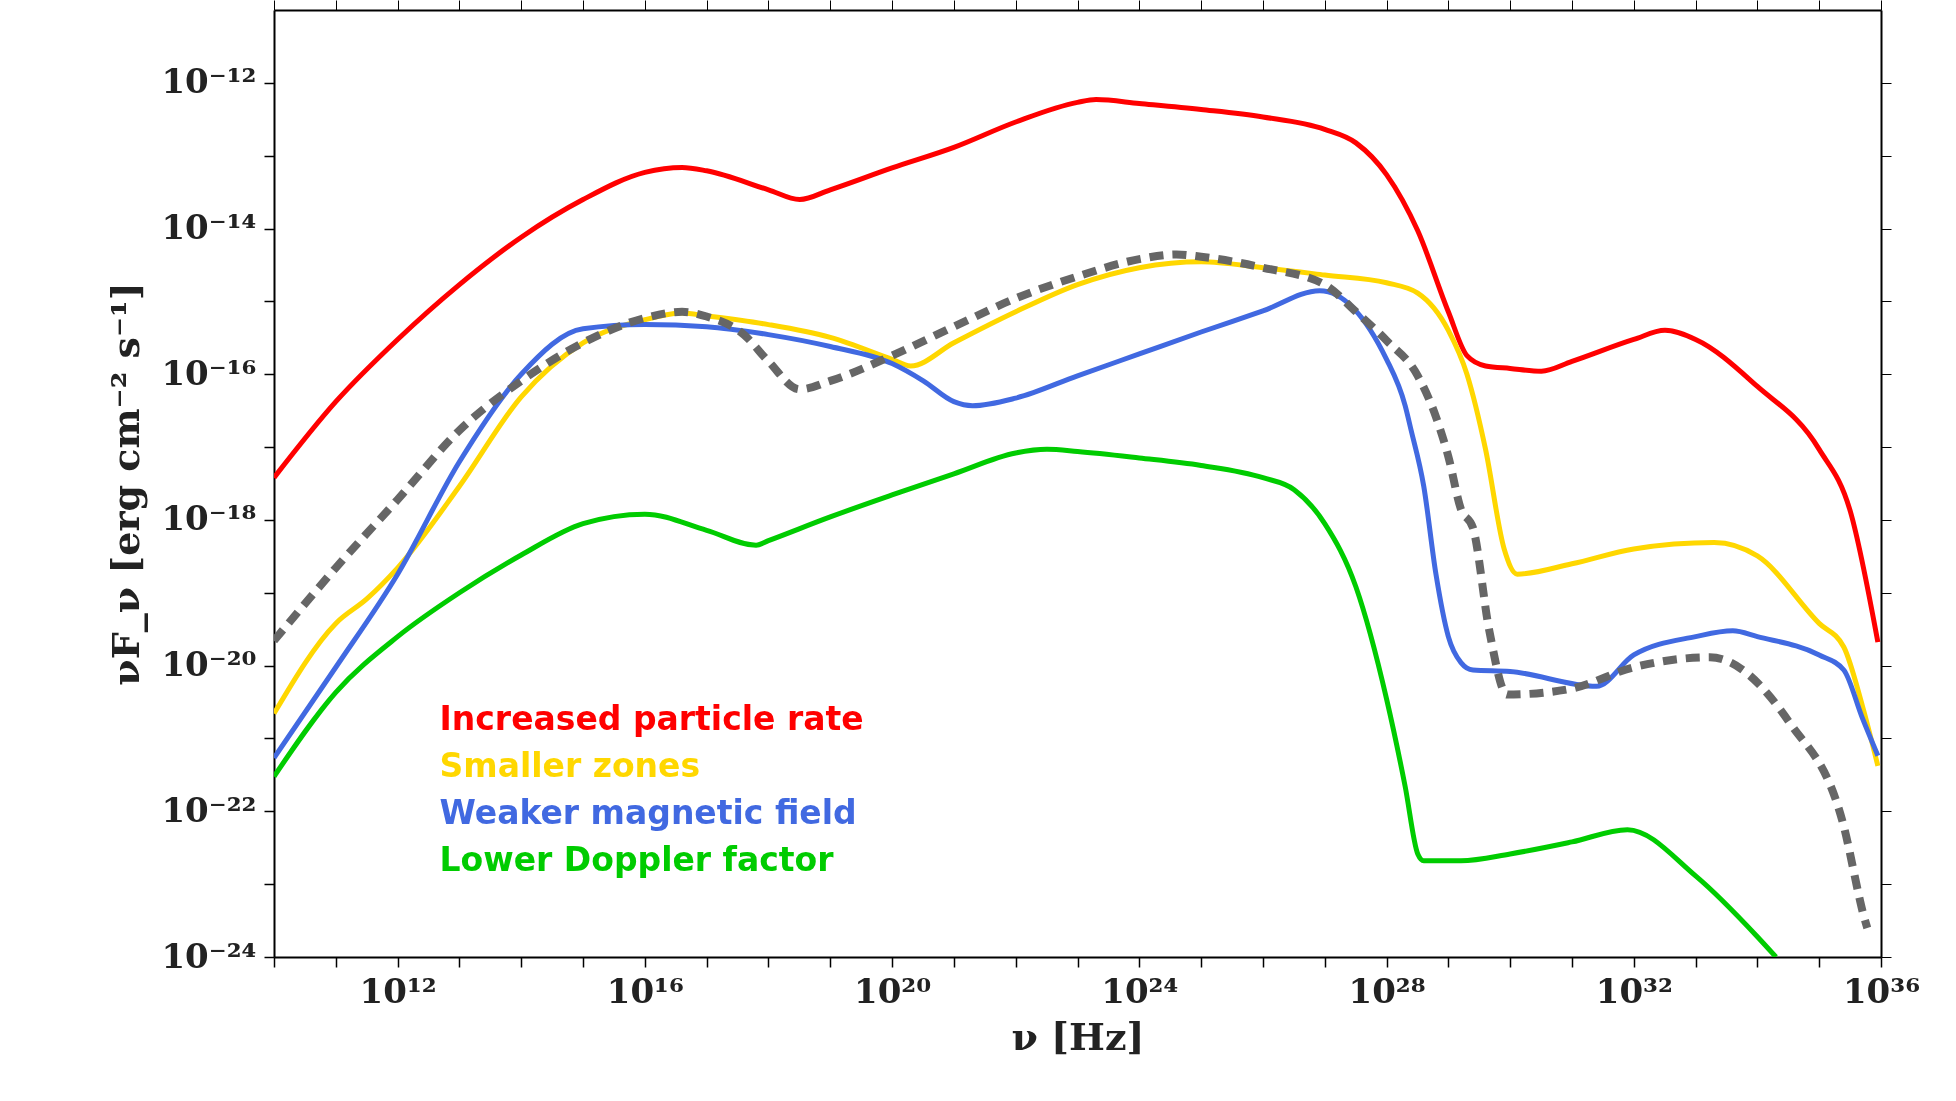 This screenshot has height=1101, width=1956. What do you see at coordinates (209, 227) in the screenshot?
I see `y-tick-label: 10⁻¹⁴` at bounding box center [209, 227].